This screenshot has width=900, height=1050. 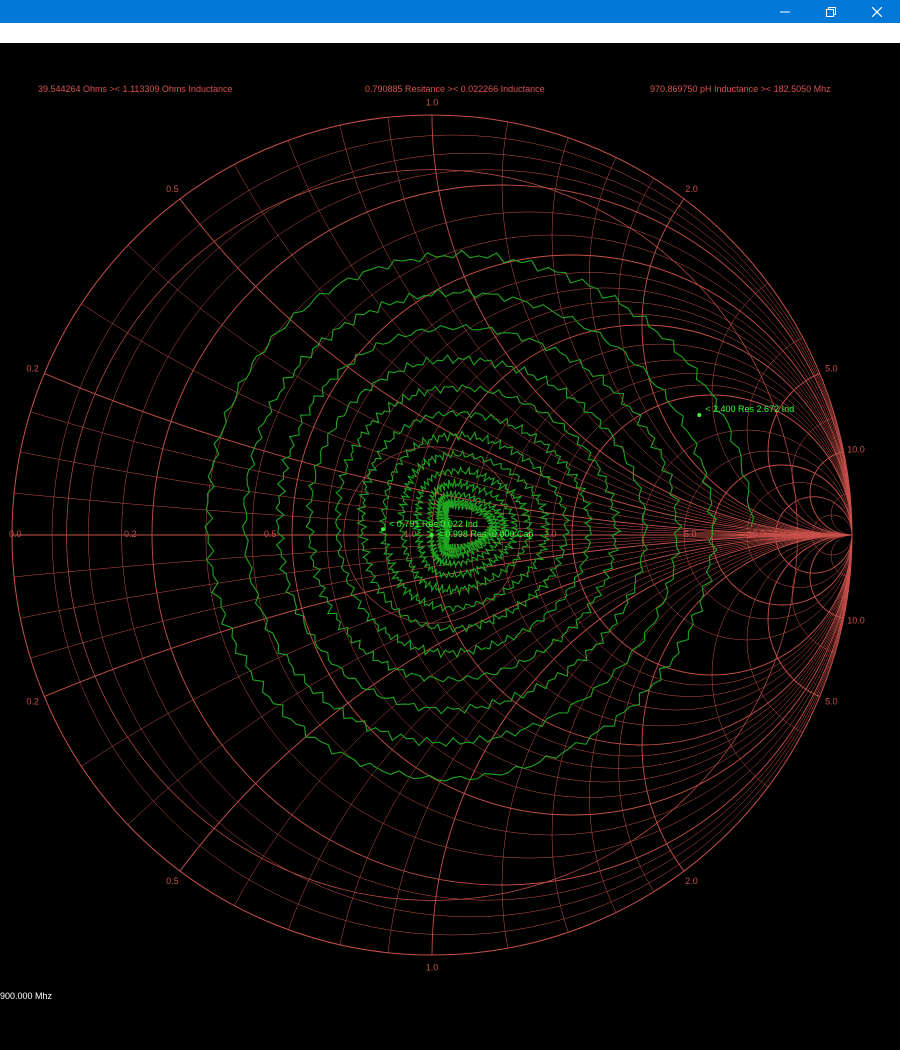 What do you see at coordinates (433, 524) in the screenshot?
I see `marker-label: < 0.791 Res 0.022 Ind` at bounding box center [433, 524].